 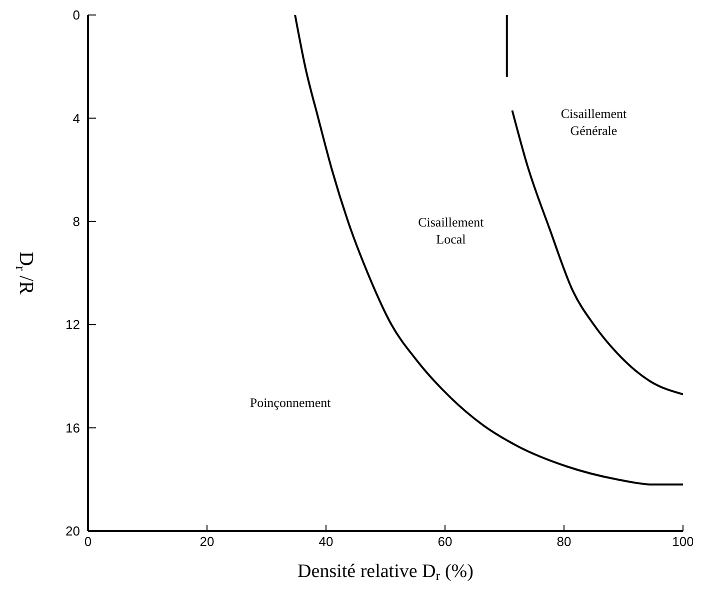 I want to click on y-tick-label: 20, so click(x=73, y=531).